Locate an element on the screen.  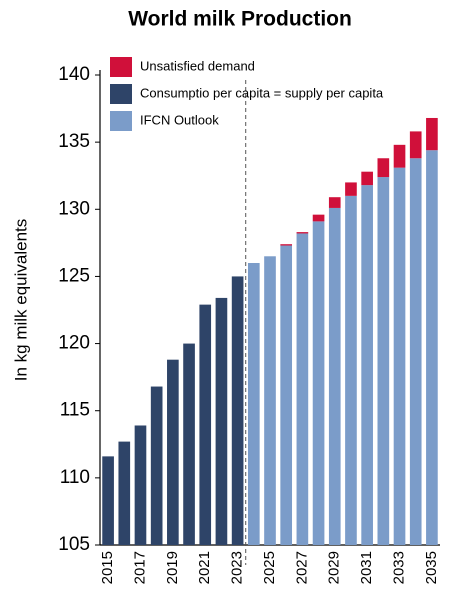
x-tick-label: 2033 is located at coordinates (398, 567).